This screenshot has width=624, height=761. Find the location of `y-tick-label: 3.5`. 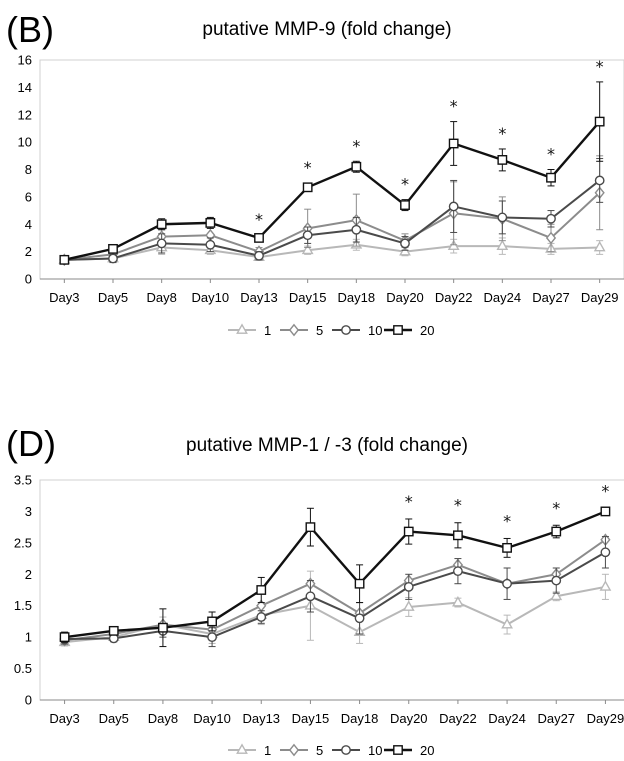

y-tick-label: 3.5 is located at coordinates (23, 480).